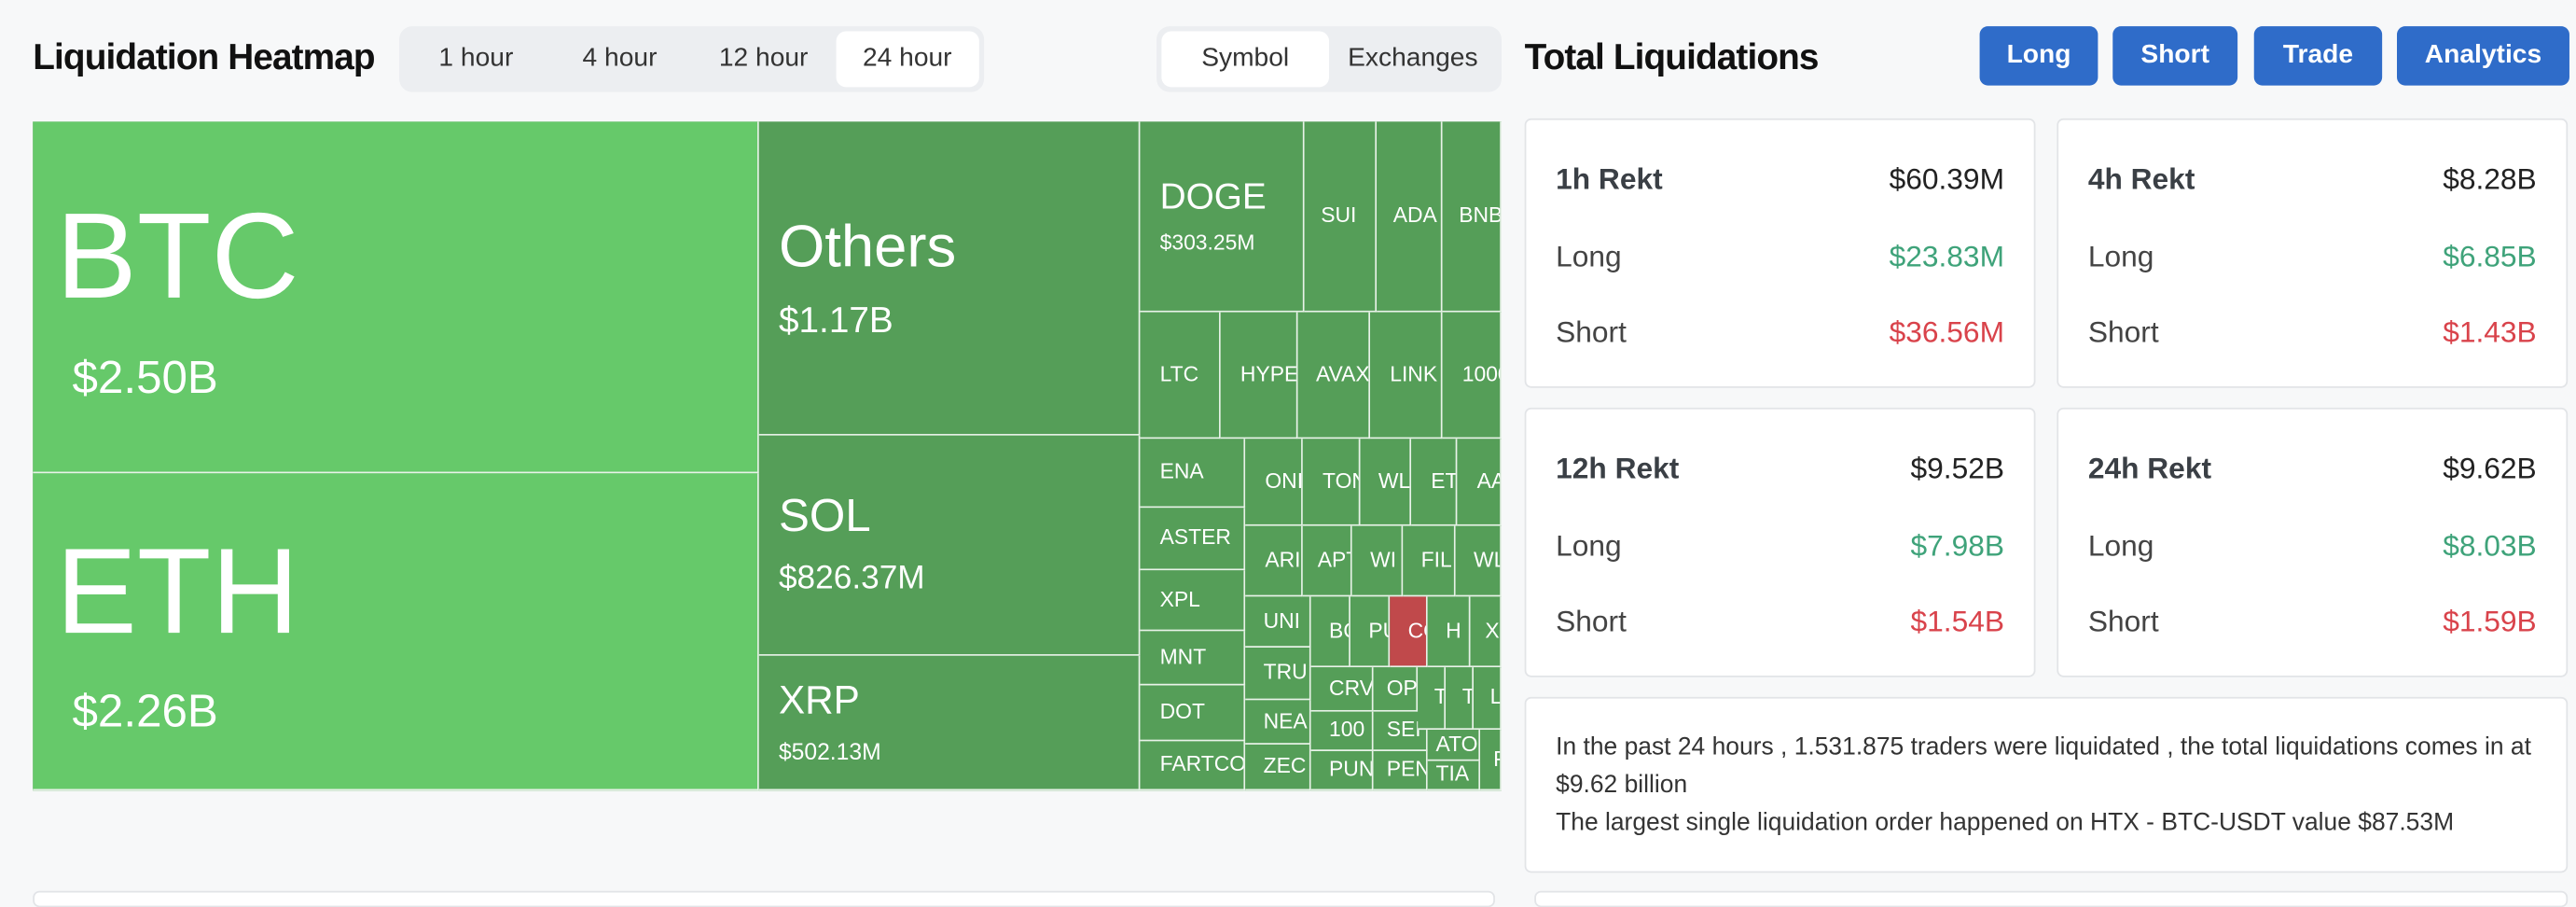  I want to click on heatmap-tile: WI, so click(1377, 561).